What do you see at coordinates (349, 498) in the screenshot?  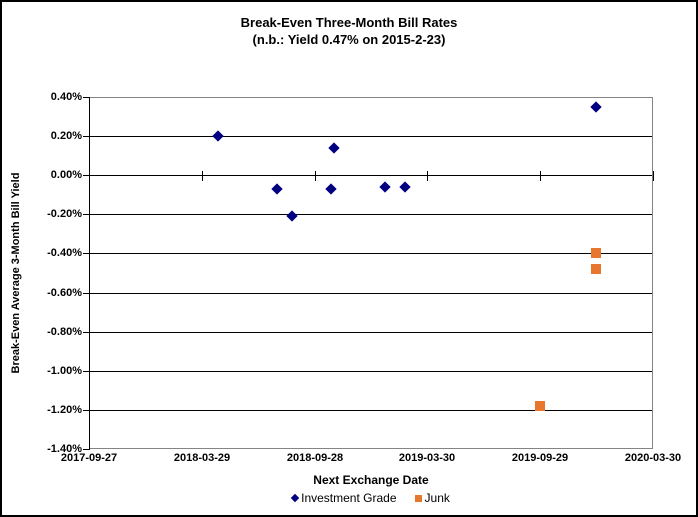 I see `legend-label-investment-grade: Investment Grade` at bounding box center [349, 498].